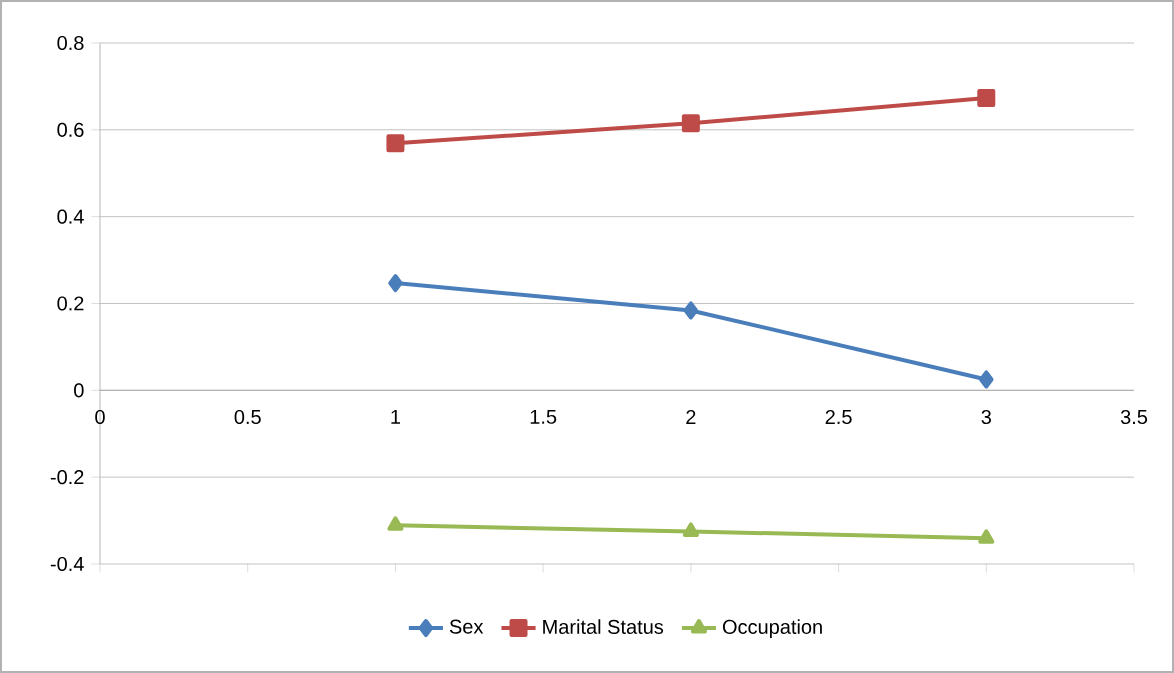 This screenshot has height=673, width=1174. I want to click on x-tick-label: 2.5, so click(838, 417).